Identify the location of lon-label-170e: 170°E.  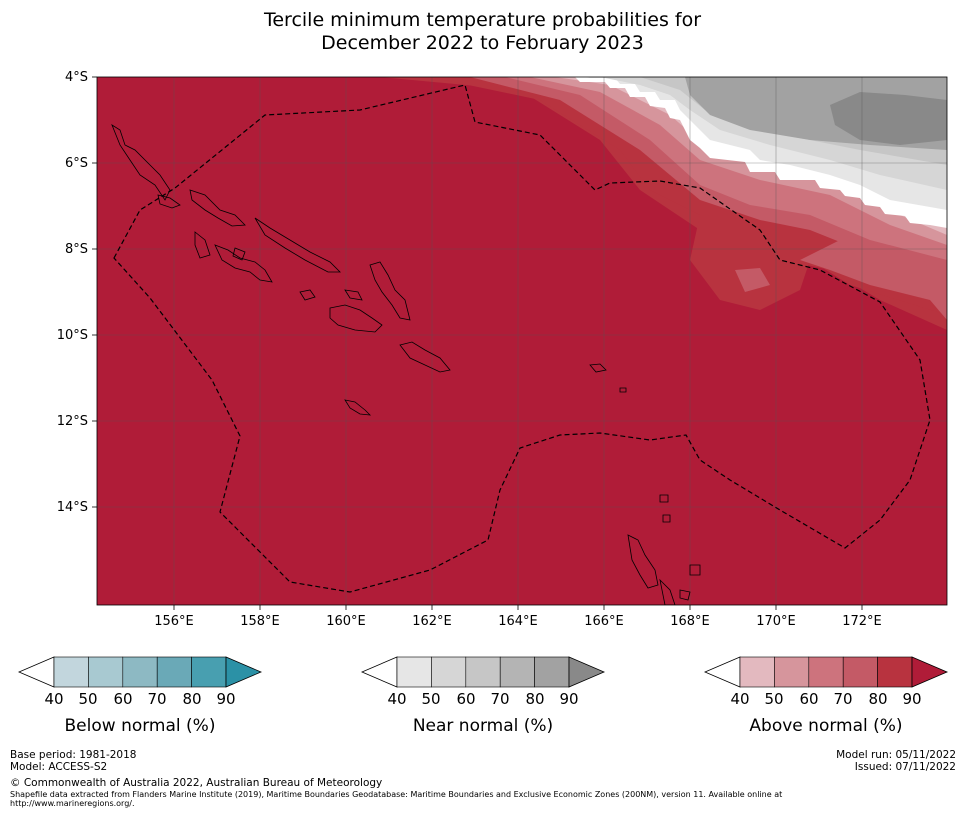
(776, 621).